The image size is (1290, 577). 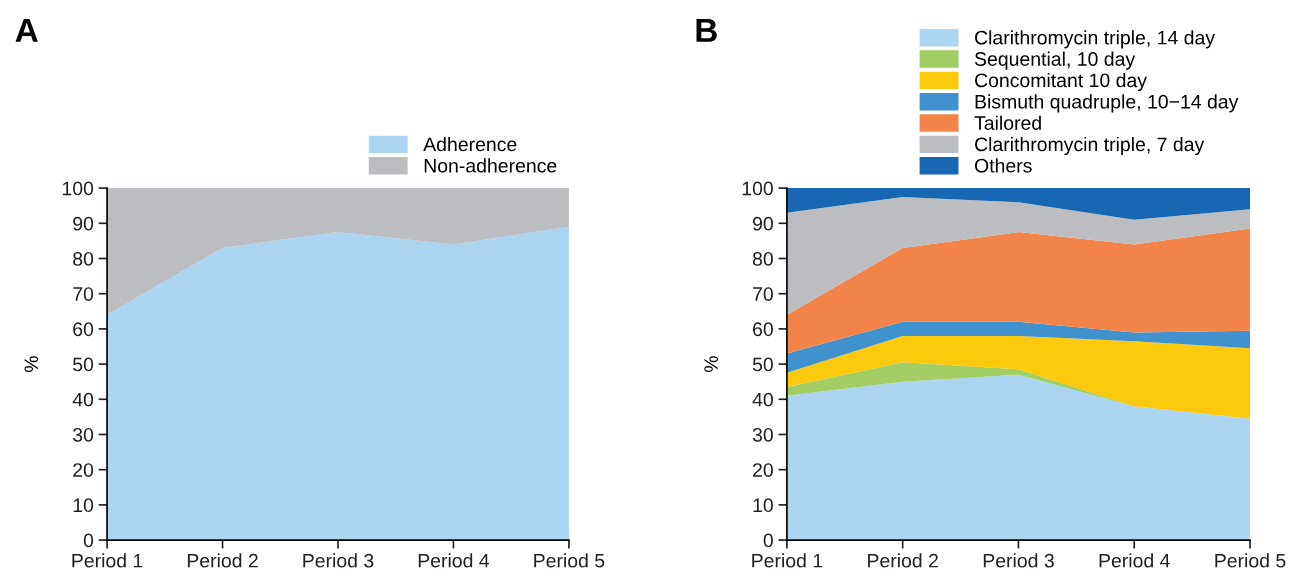 I want to click on legend-label: Clarithromycin triple, 7 day, so click(x=1090, y=146).